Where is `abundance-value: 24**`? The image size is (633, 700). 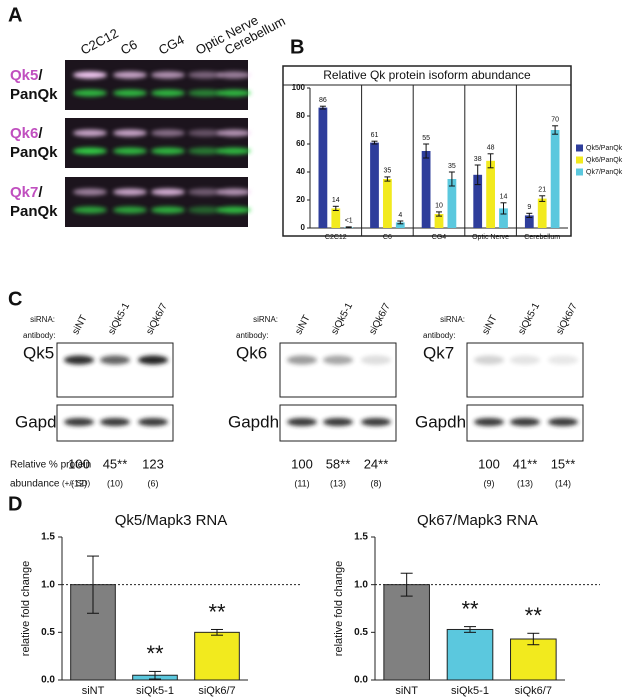 abundance-value: 24** is located at coordinates (376, 463).